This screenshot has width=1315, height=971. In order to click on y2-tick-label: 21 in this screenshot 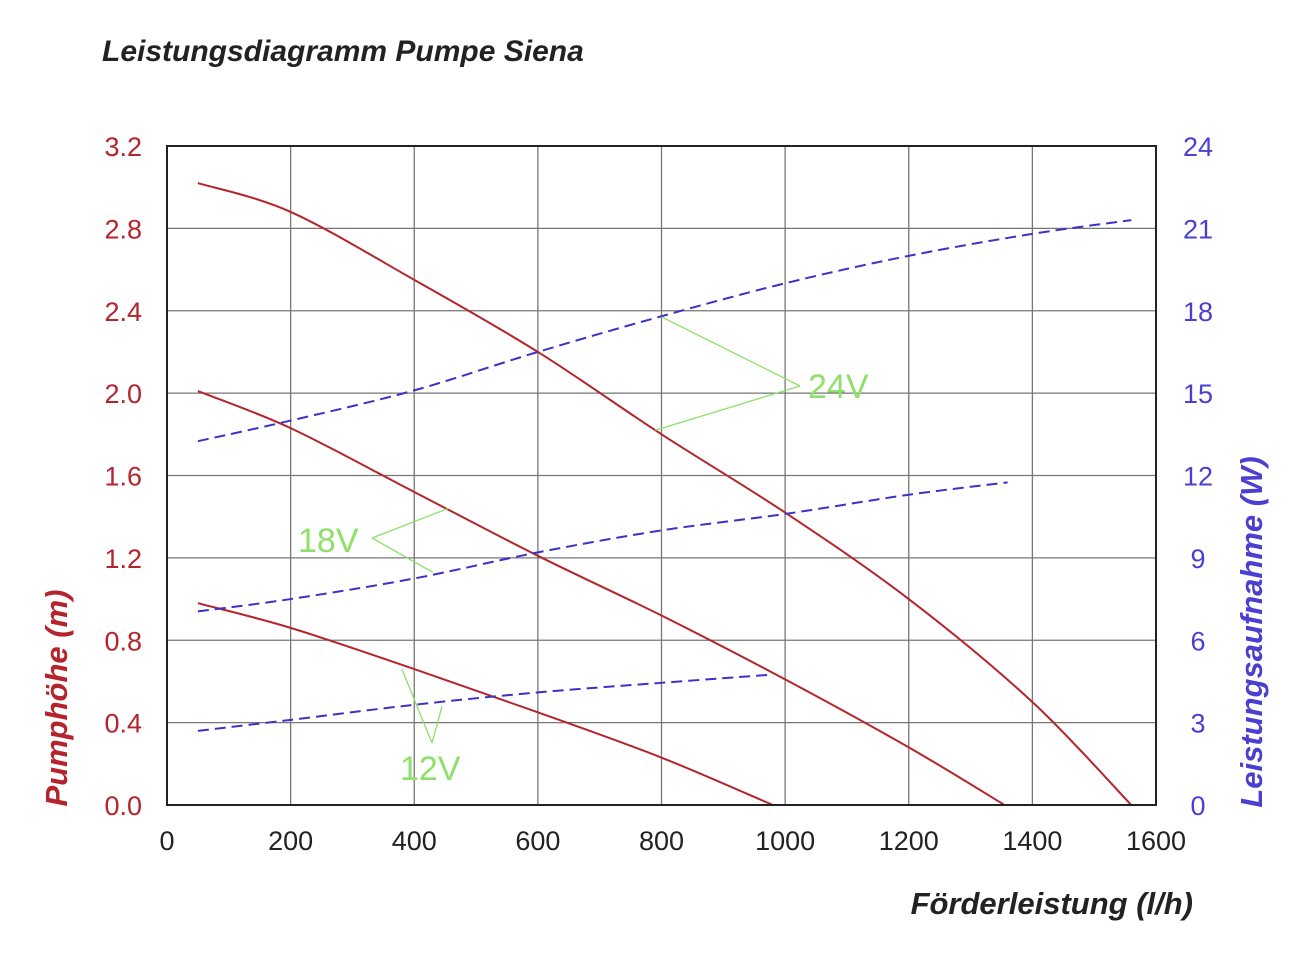, I will do `click(1198, 229)`.